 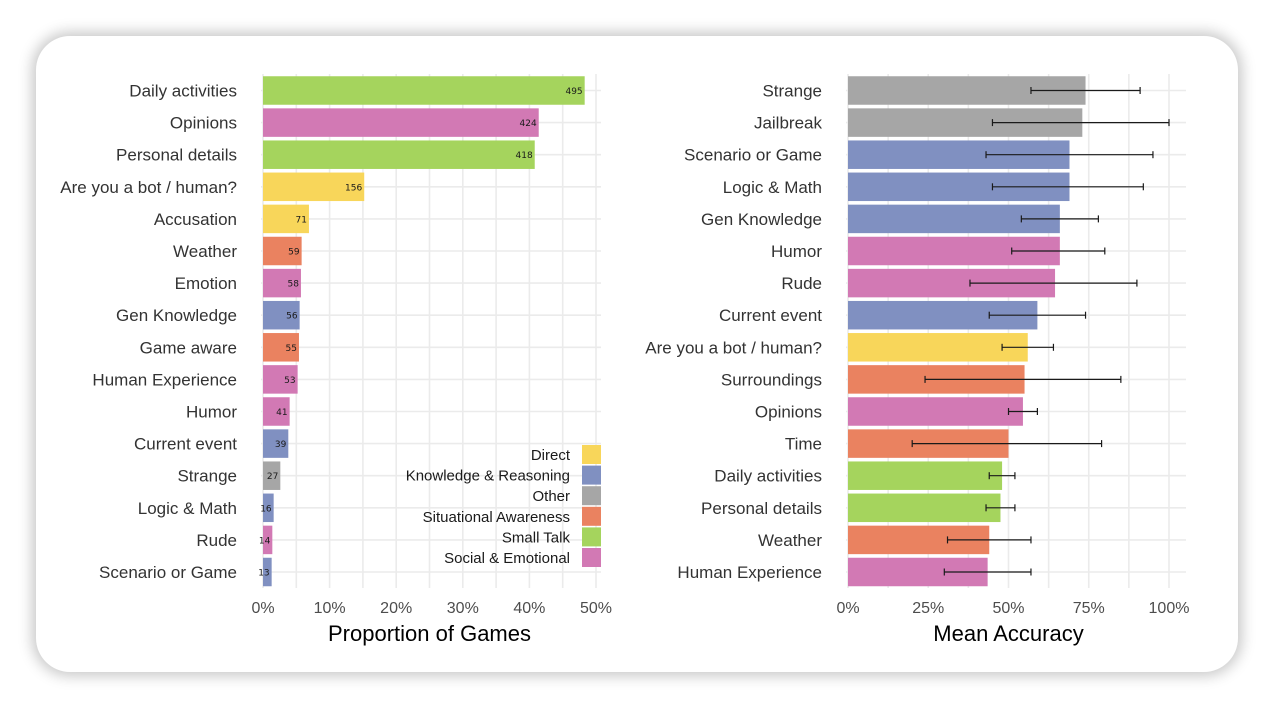 What do you see at coordinates (551, 455) in the screenshot?
I see `legend-label: Direct` at bounding box center [551, 455].